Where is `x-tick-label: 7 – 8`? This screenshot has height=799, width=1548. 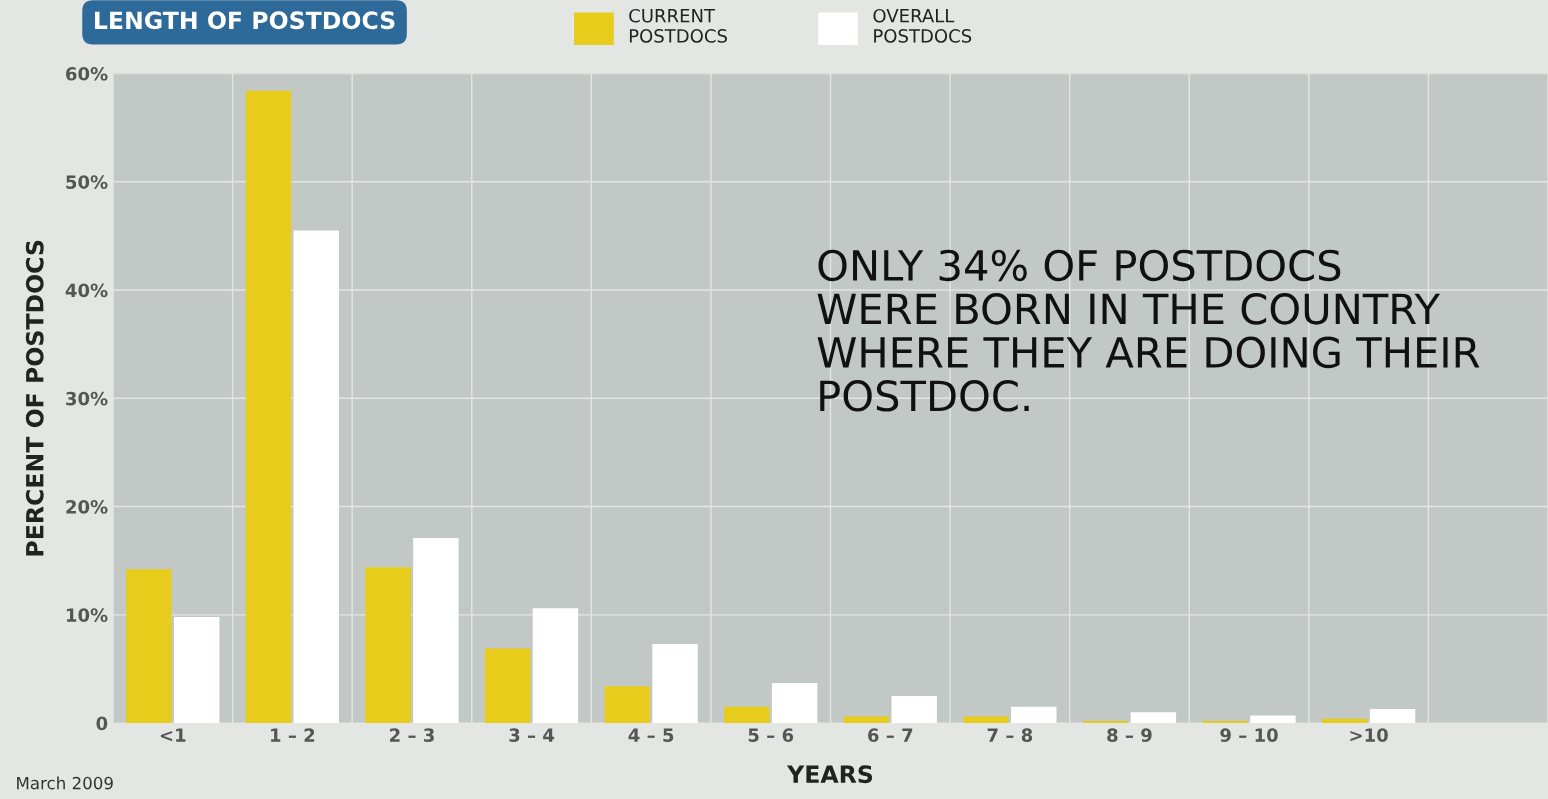
x-tick-label: 7 – 8 is located at coordinates (1010, 735).